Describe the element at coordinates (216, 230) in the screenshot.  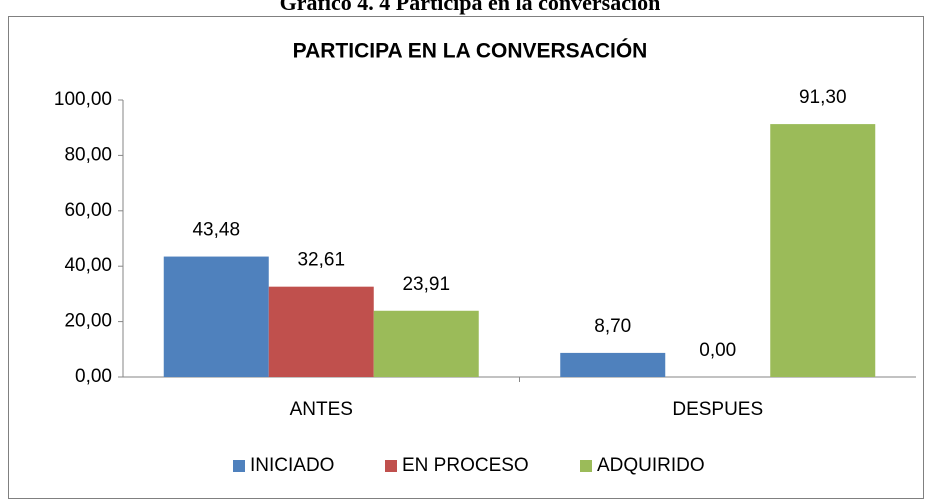
I see `value-label: 43,48` at that location.